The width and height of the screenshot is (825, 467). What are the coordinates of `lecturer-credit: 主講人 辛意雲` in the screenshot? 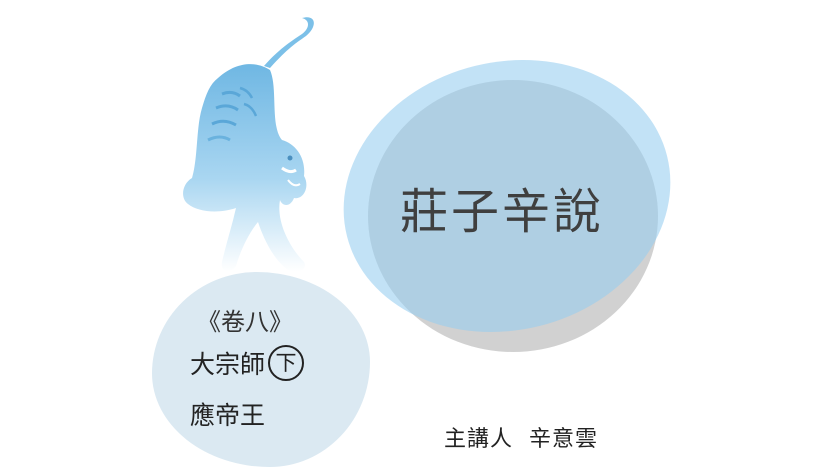 It's located at (521, 437).